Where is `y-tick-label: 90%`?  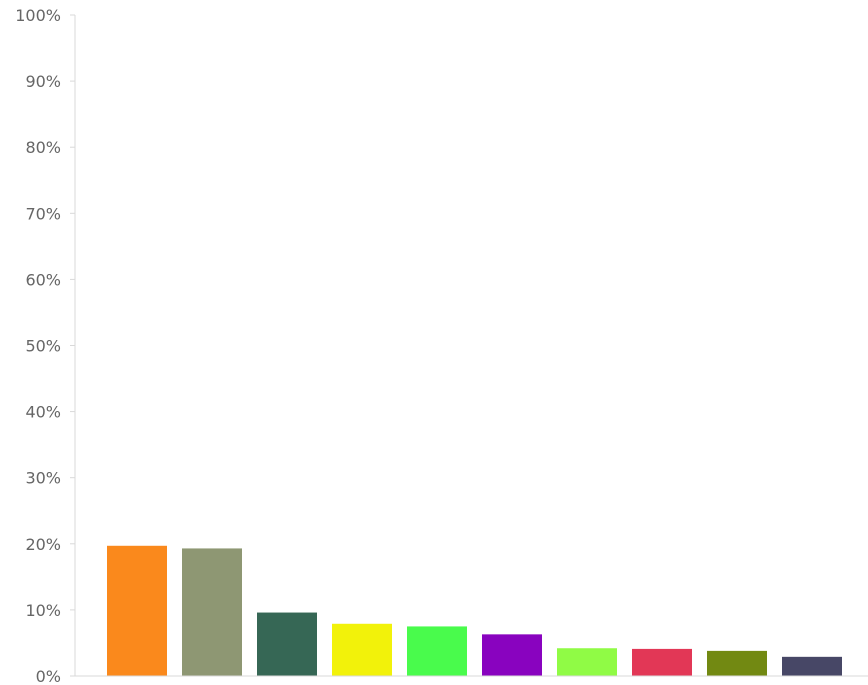 y-tick-label: 90% is located at coordinates (43, 81).